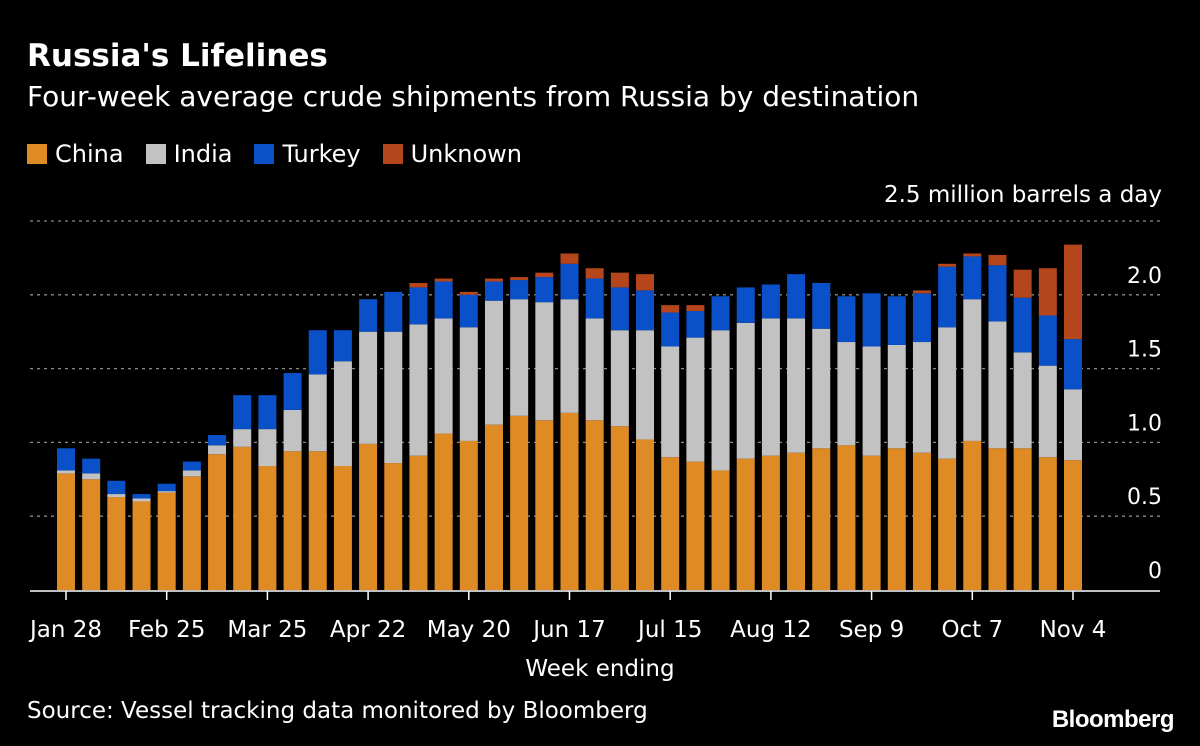 The width and height of the screenshot is (1200, 746). What do you see at coordinates (1023, 195) in the screenshot?
I see `unit-label: 2.5 million barrels a day` at bounding box center [1023, 195].